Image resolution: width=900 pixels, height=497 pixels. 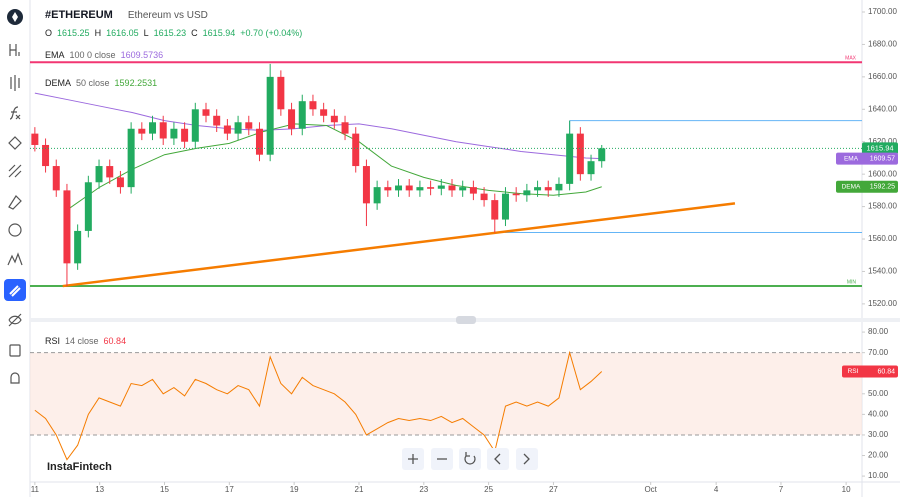 I want to click on price-change: +0.70 (+0.04%), so click(x=271, y=33).